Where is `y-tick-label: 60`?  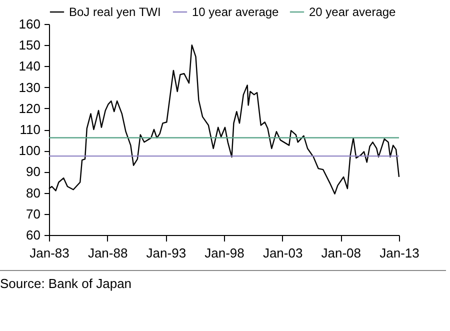
y-tick-label: 60 is located at coordinates (33, 235).